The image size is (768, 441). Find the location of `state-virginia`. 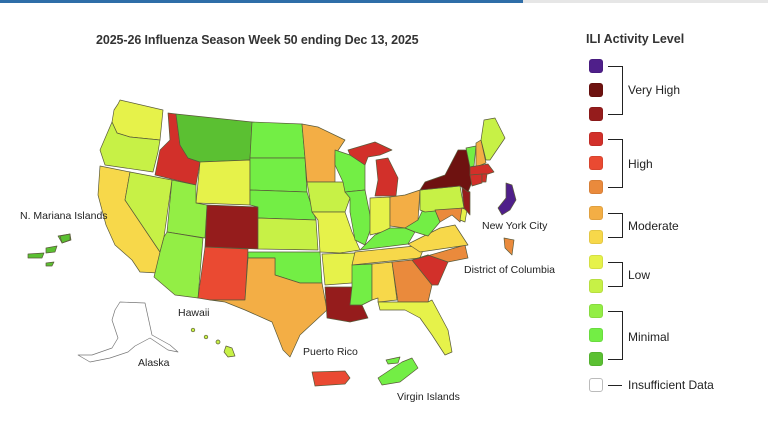

state-virginia is located at coordinates (438, 238).